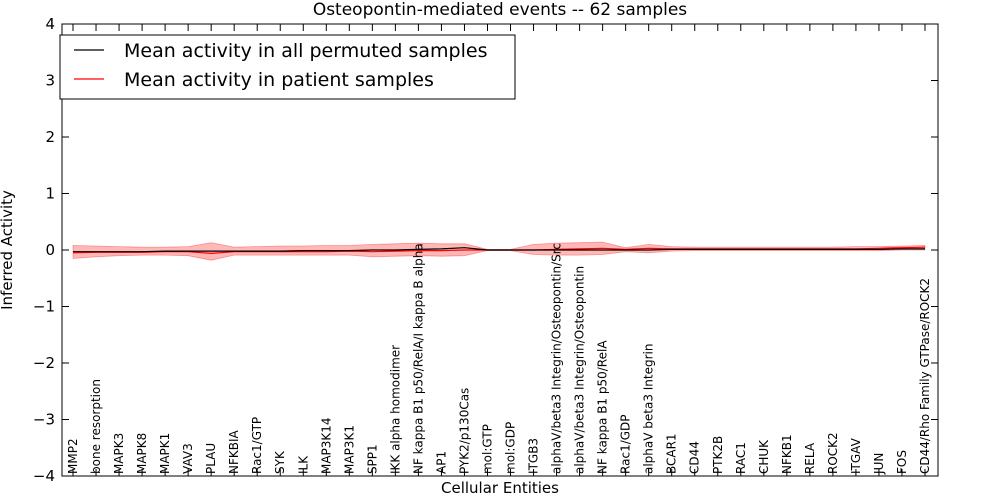  Describe the element at coordinates (649, 408) in the screenshot. I see `x-tick-label: alphaV beta3 Integrin` at that location.